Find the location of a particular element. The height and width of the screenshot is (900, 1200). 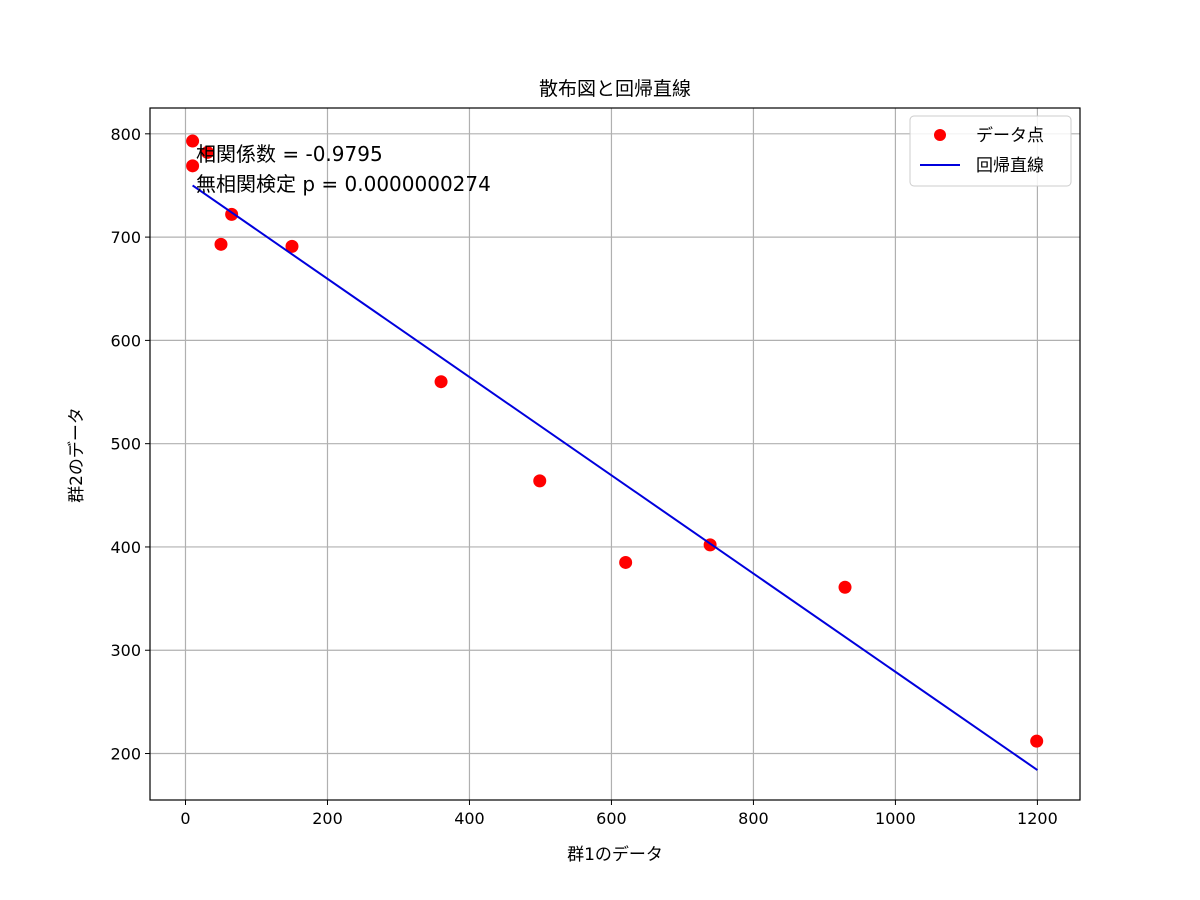

x-tick-label: 1200 is located at coordinates (1037, 818).